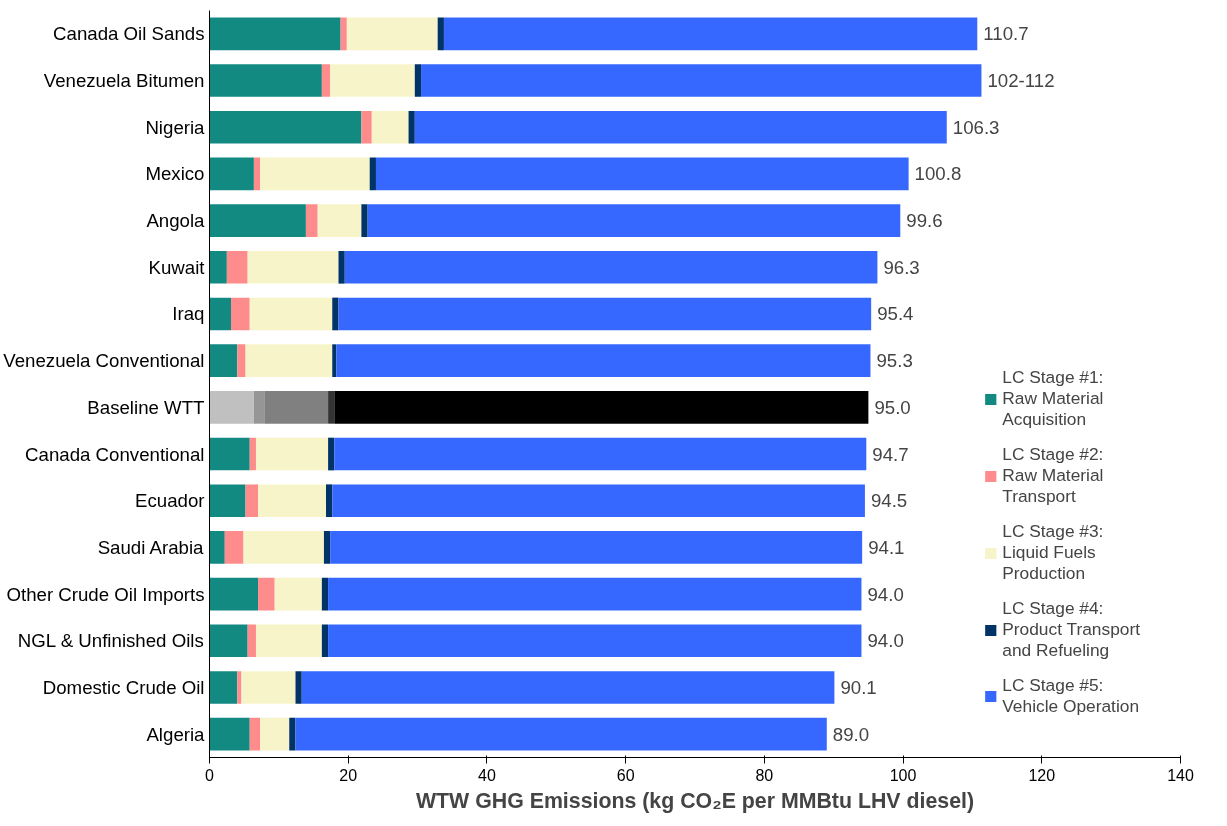 The height and width of the screenshot is (826, 1227). I want to click on y-tick-label: Iraq, so click(188, 314).